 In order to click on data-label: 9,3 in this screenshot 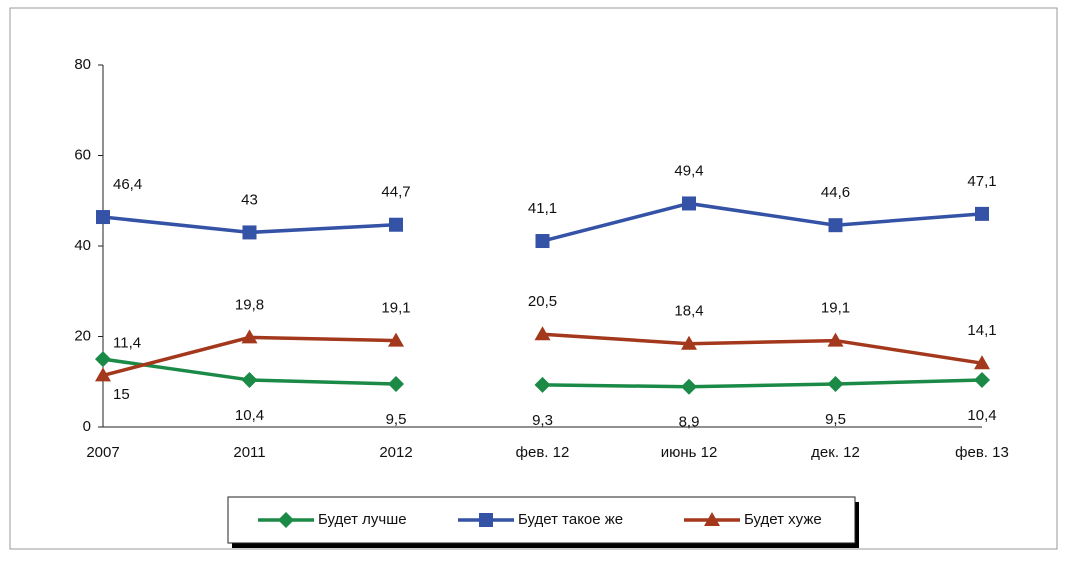, I will do `click(542, 420)`.